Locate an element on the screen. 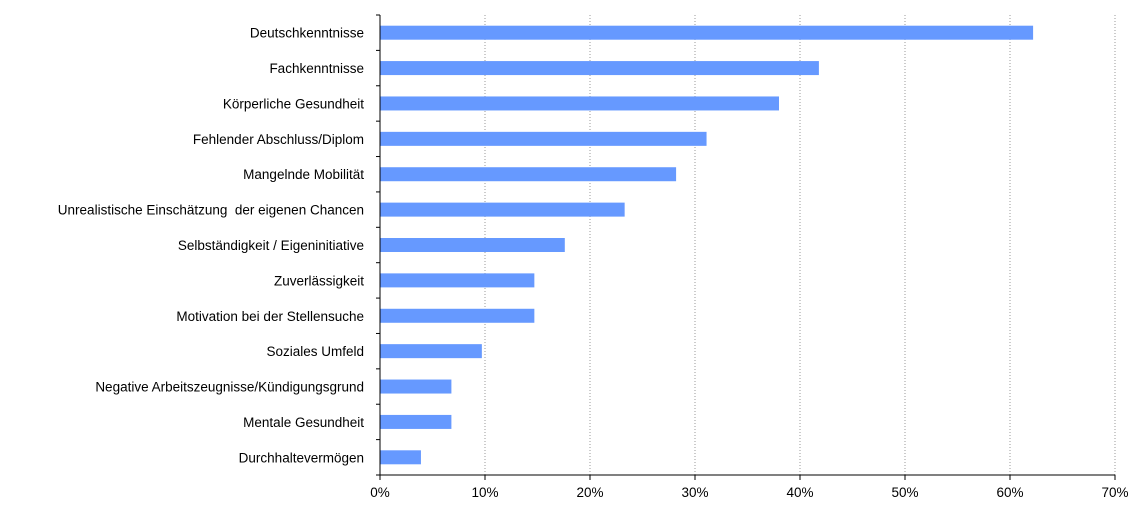  category-label: Deutschkenntnisse is located at coordinates (307, 33).